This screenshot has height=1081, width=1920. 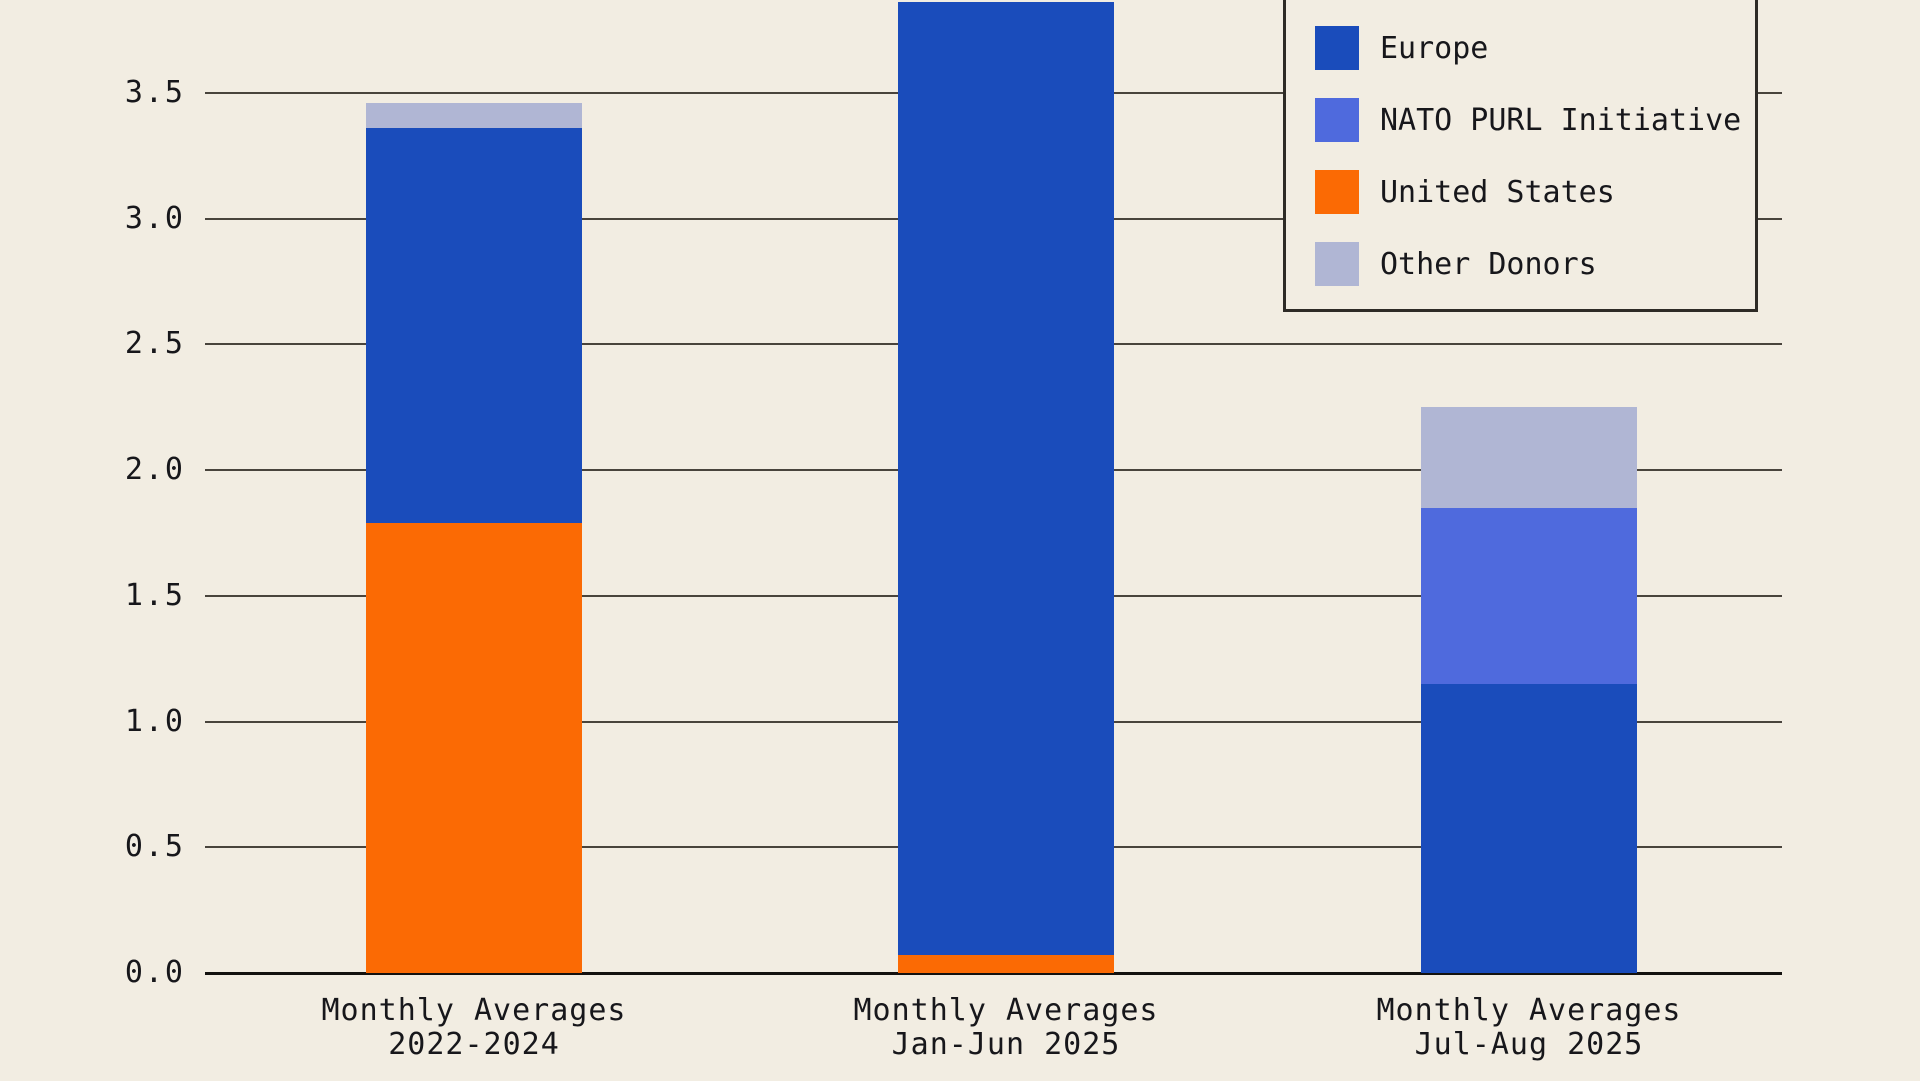 I want to click on category-label: Monthly Averages Jul-Aug 2025, so click(x=1529, y=1028).